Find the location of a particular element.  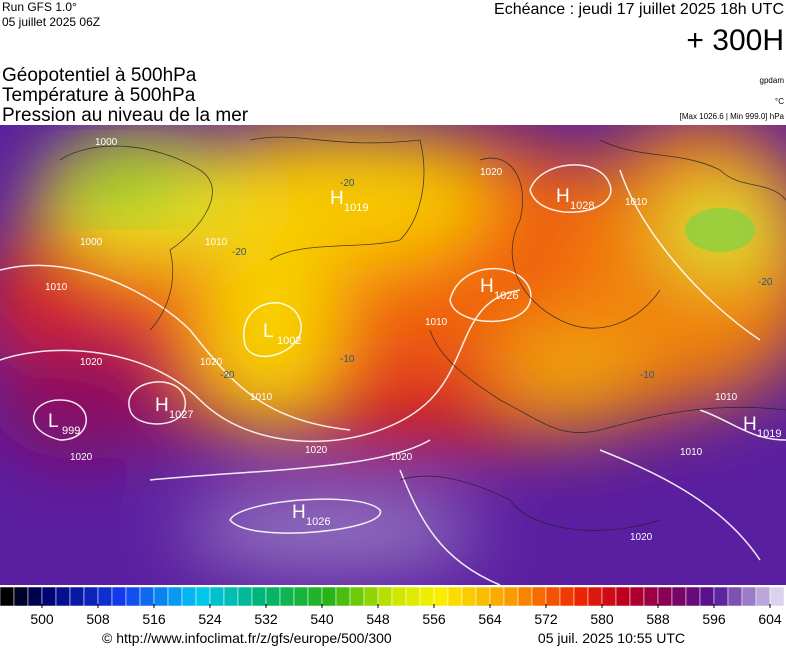

center-value: 1002 is located at coordinates (289, 341).